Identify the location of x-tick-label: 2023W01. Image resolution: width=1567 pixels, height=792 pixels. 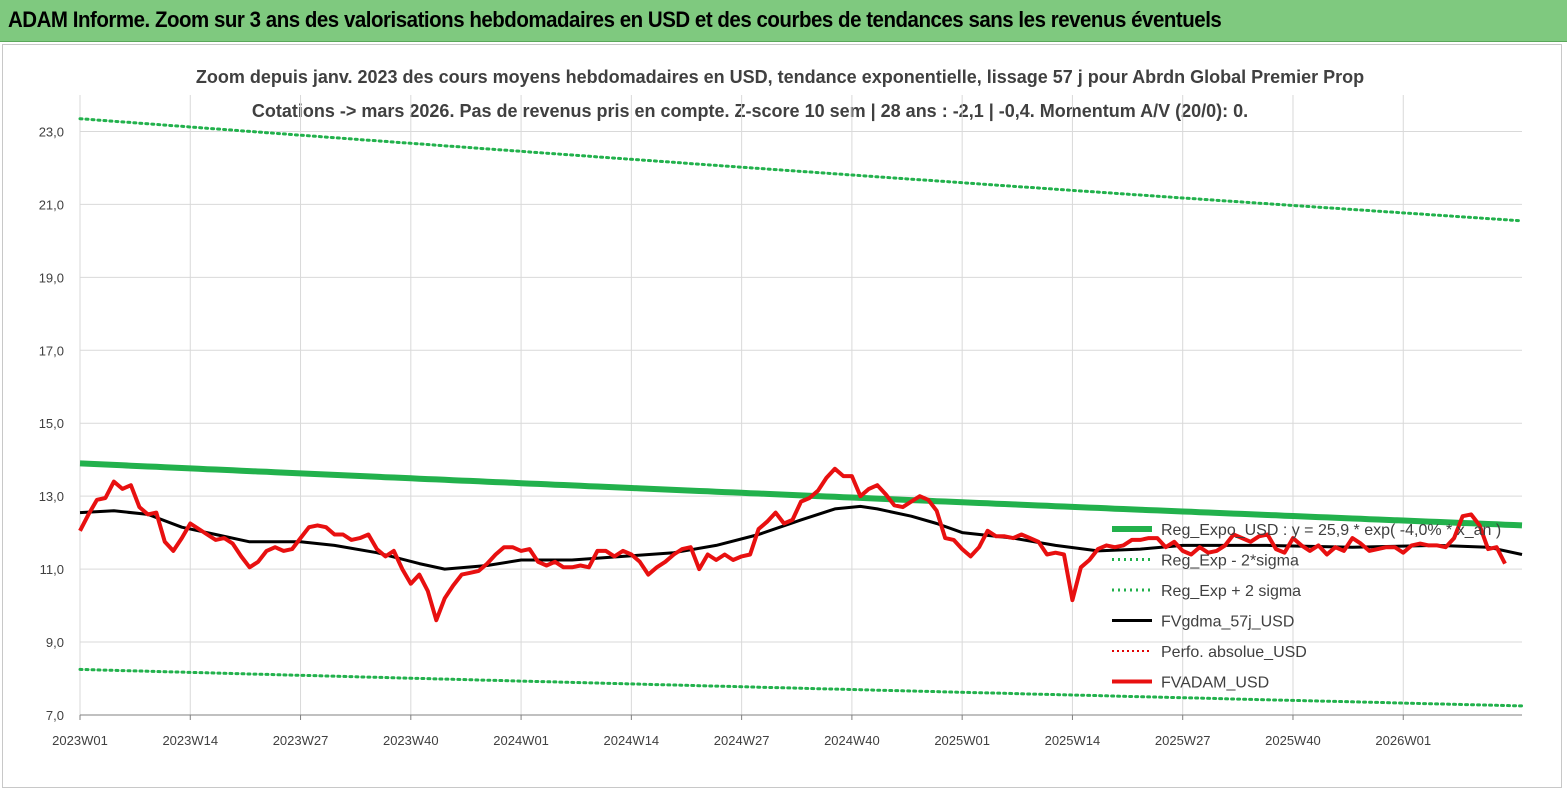
(80, 740).